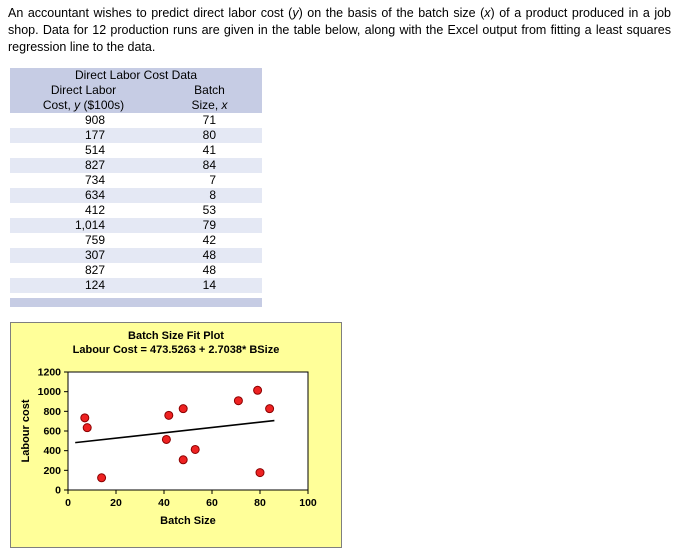 The image size is (677, 556). Describe the element at coordinates (94, 210) in the screenshot. I see `labor-cost-cell: 412` at that location.